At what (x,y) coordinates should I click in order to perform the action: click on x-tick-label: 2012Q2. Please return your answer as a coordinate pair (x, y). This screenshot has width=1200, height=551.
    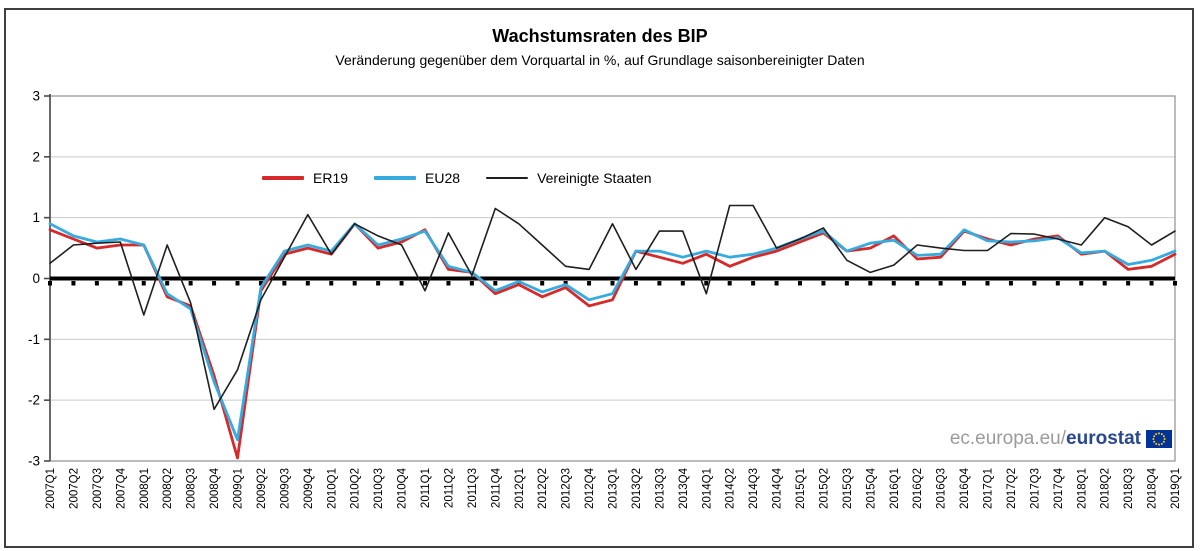
    Looking at the image, I should click on (543, 488).